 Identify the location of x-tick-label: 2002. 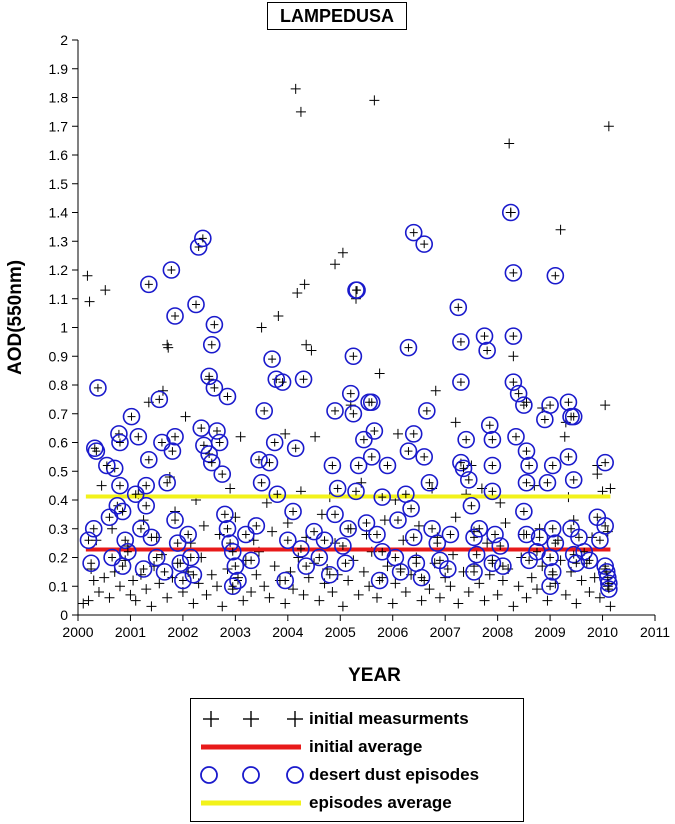
(182, 632).